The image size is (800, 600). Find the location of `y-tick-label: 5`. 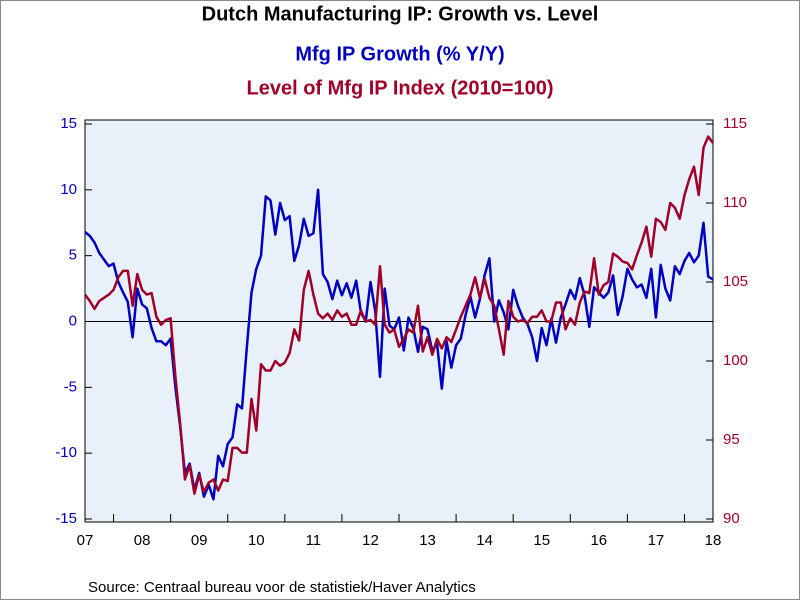

y-tick-label: 5 is located at coordinates (73, 255).